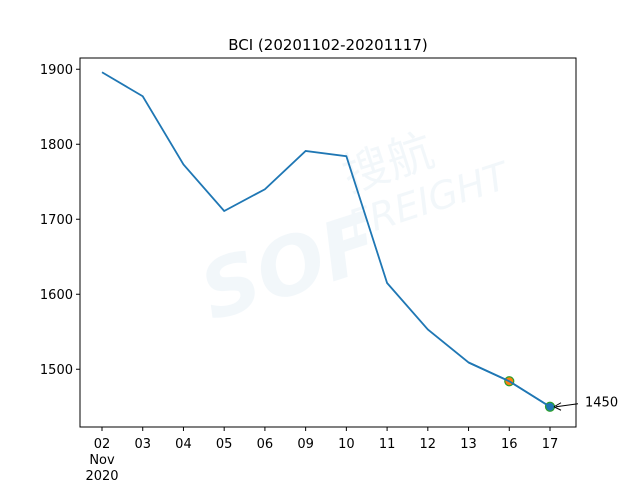  What do you see at coordinates (328, 45) in the screenshot?
I see `chart-title: BCI (20201102-20201117)` at bounding box center [328, 45].